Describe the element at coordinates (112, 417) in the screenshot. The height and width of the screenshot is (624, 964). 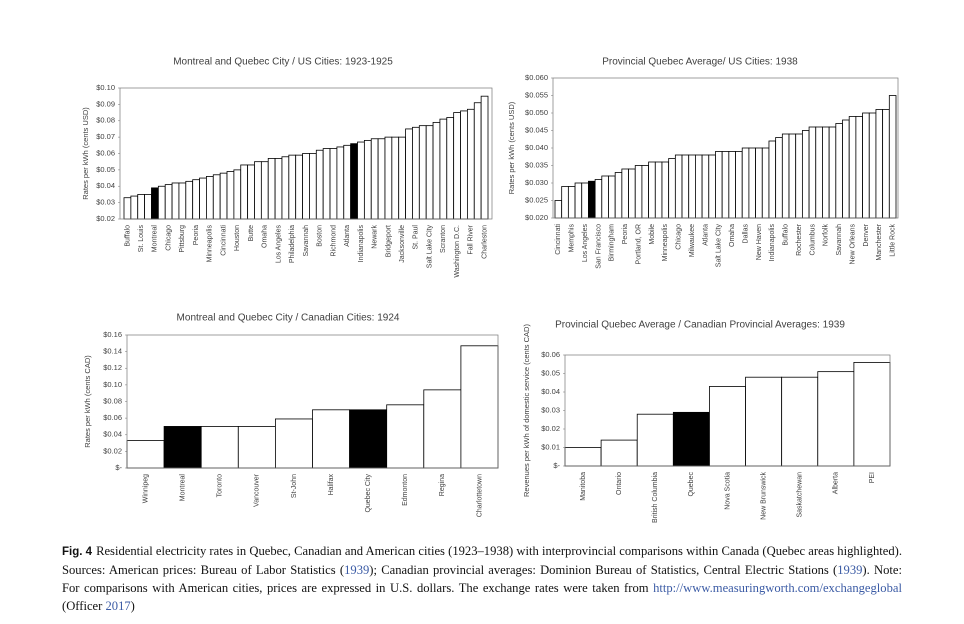
I see `y-tick-label: $0.06` at that location.